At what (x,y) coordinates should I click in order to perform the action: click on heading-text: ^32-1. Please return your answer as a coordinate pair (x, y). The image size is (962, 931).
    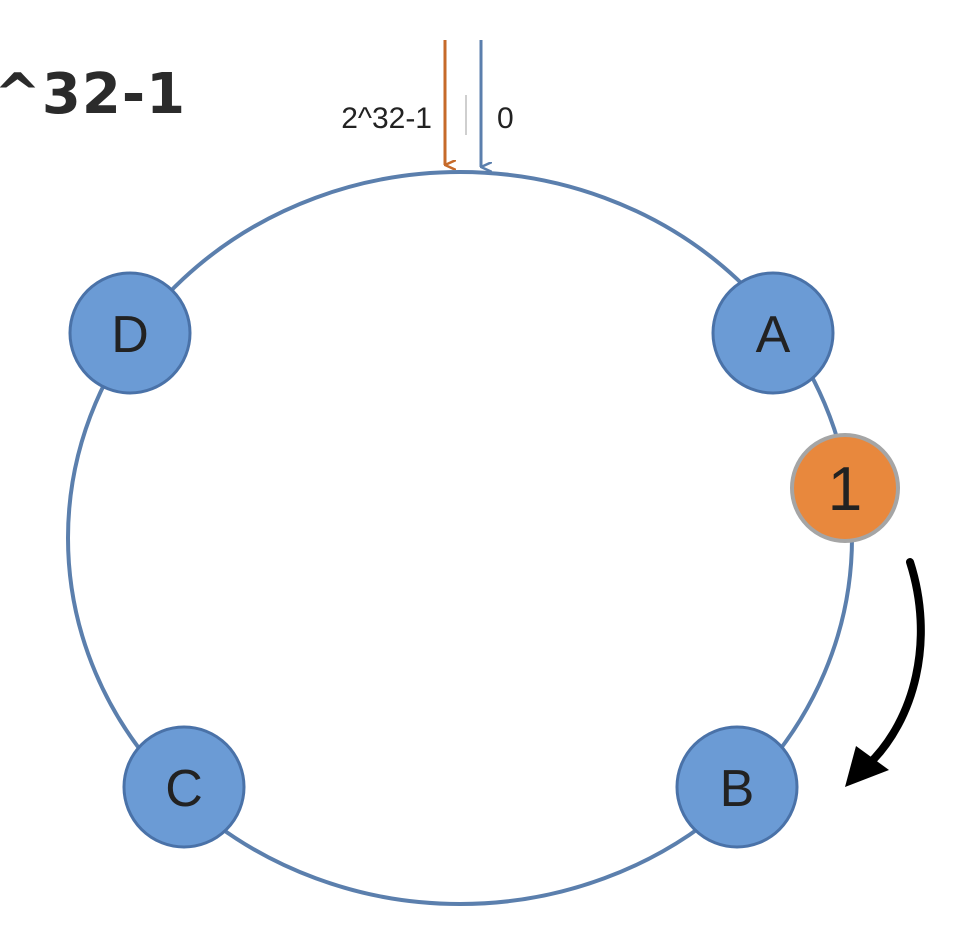
    Looking at the image, I should click on (93, 94).